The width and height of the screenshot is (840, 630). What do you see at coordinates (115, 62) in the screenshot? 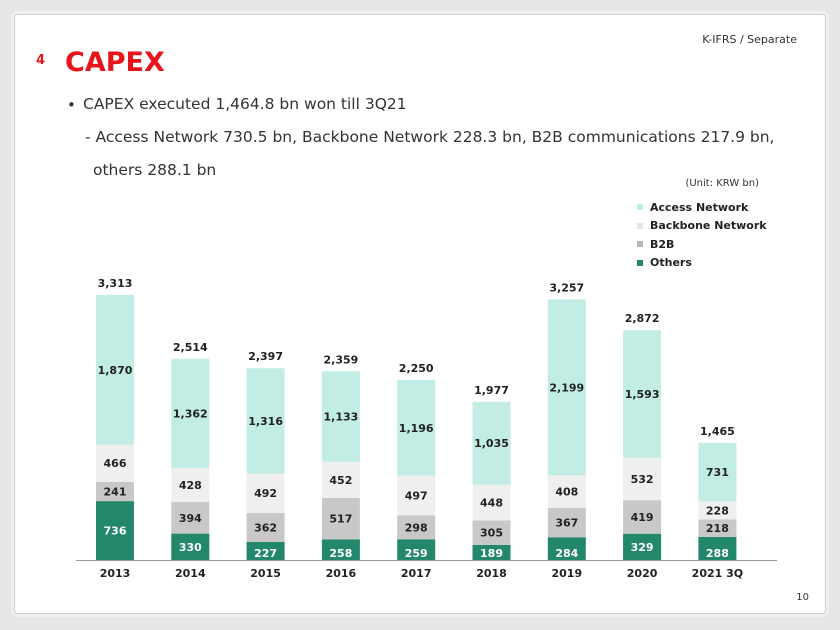
I see `page-title: CAPEX` at bounding box center [115, 62].